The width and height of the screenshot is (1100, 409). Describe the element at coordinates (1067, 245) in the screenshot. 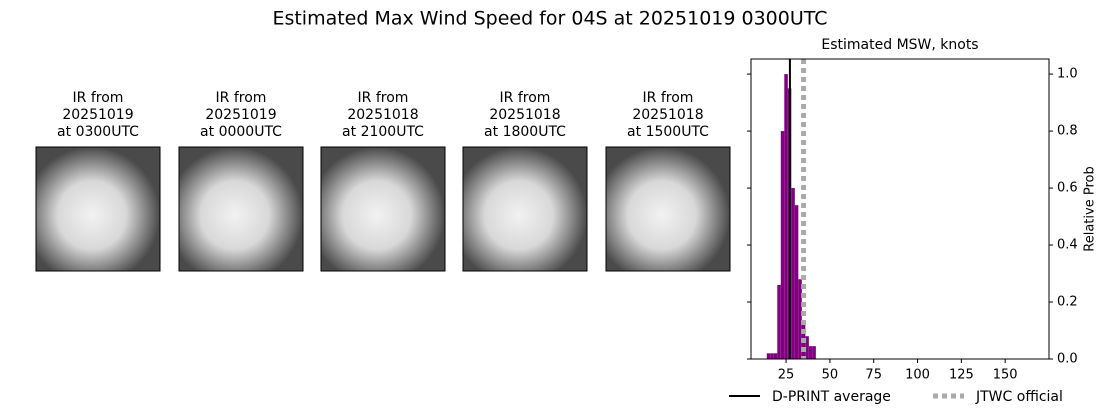

I see `y-tick-label: 0.4` at that location.